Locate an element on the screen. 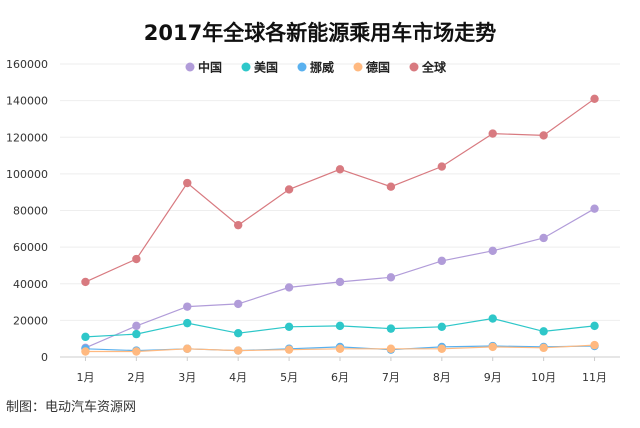  y-tick-label: 80000 is located at coordinates (30, 211).